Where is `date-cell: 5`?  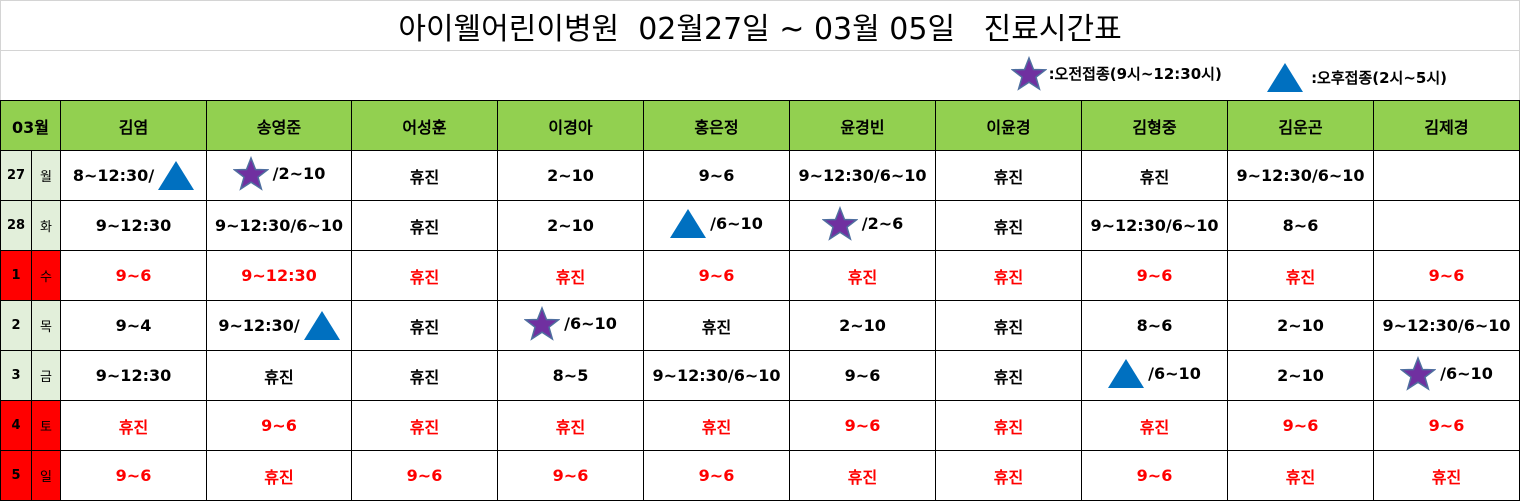
date-cell: 5 is located at coordinates (16, 475).